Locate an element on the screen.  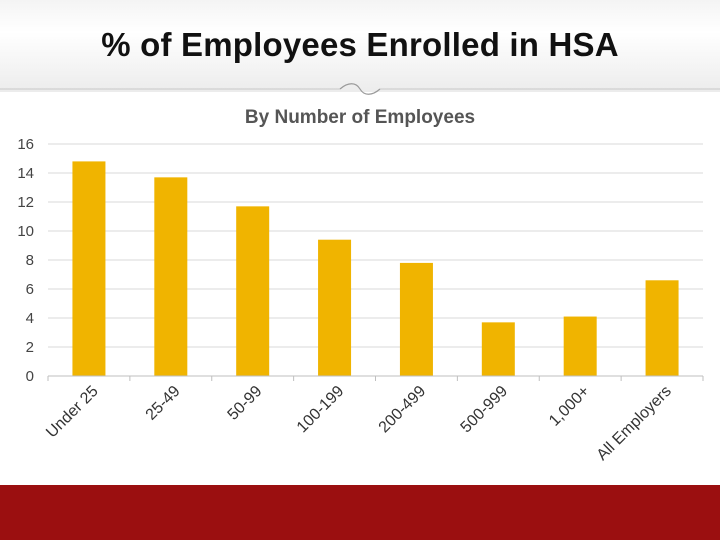
y-tick-labels: 0 2 4 6 8 10 12 14 16 is located at coordinates (25, 260).